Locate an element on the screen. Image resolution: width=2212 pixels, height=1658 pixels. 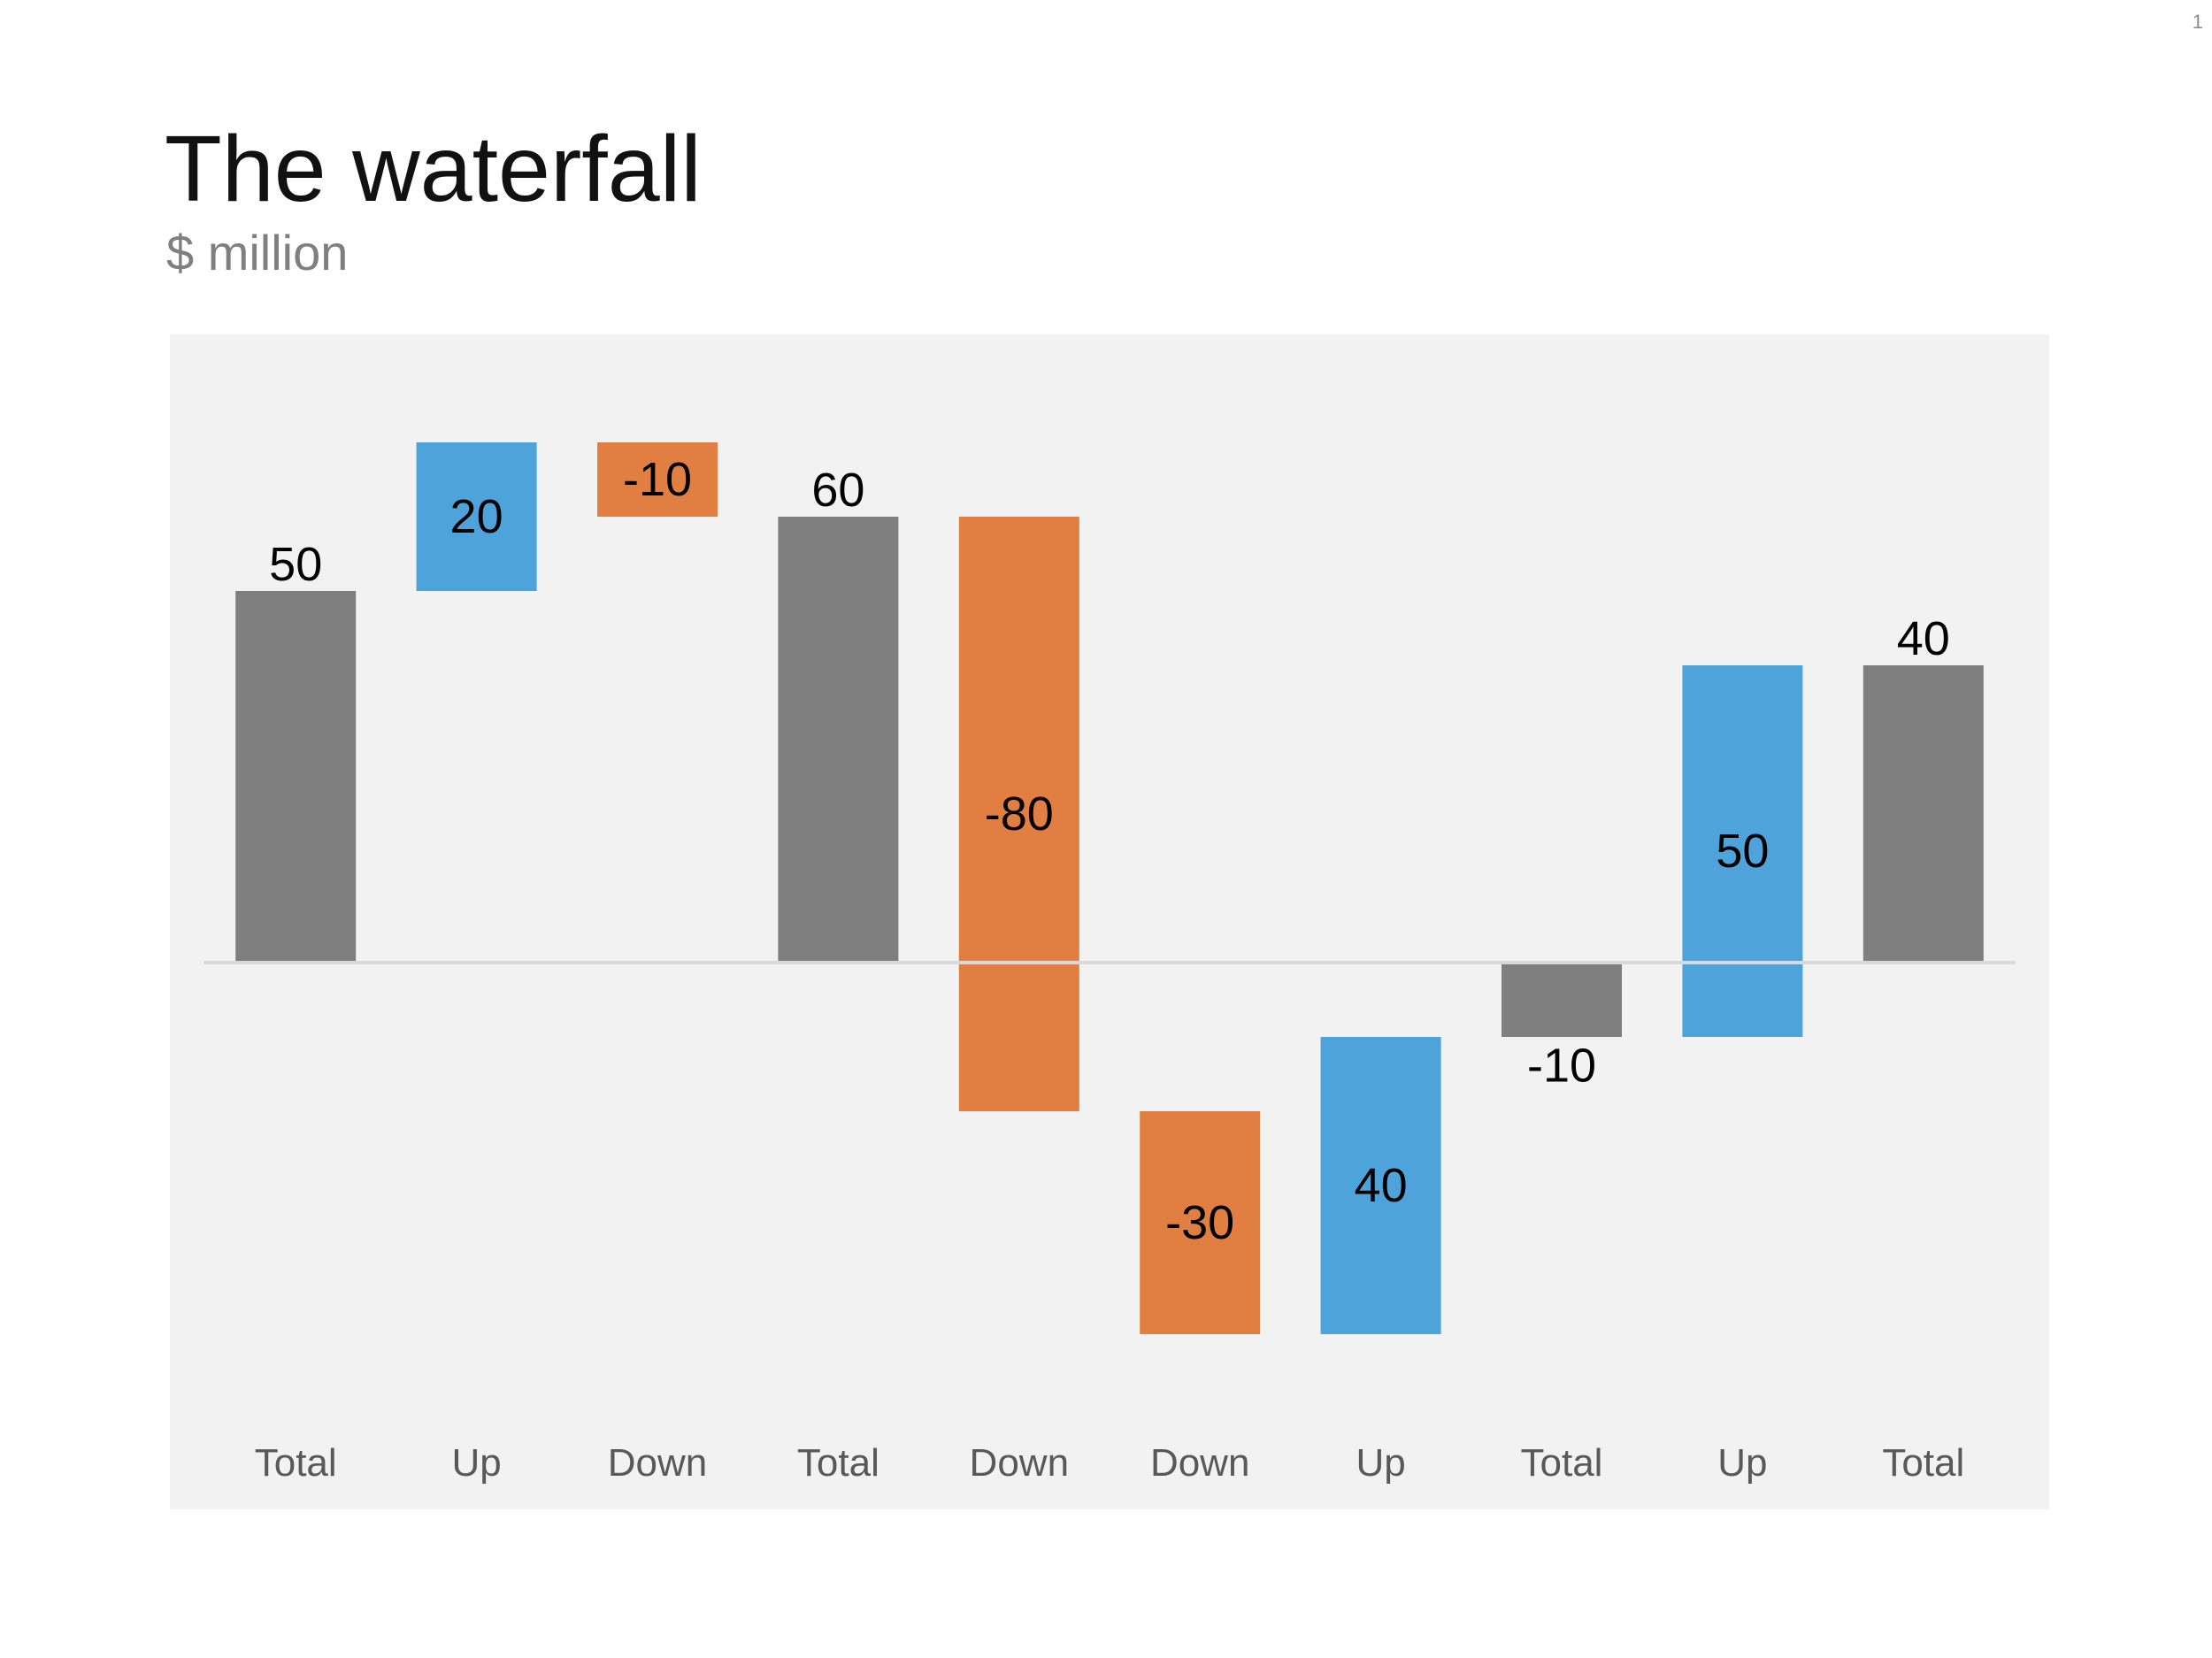
category-label-9: Up is located at coordinates (1742, 1463).